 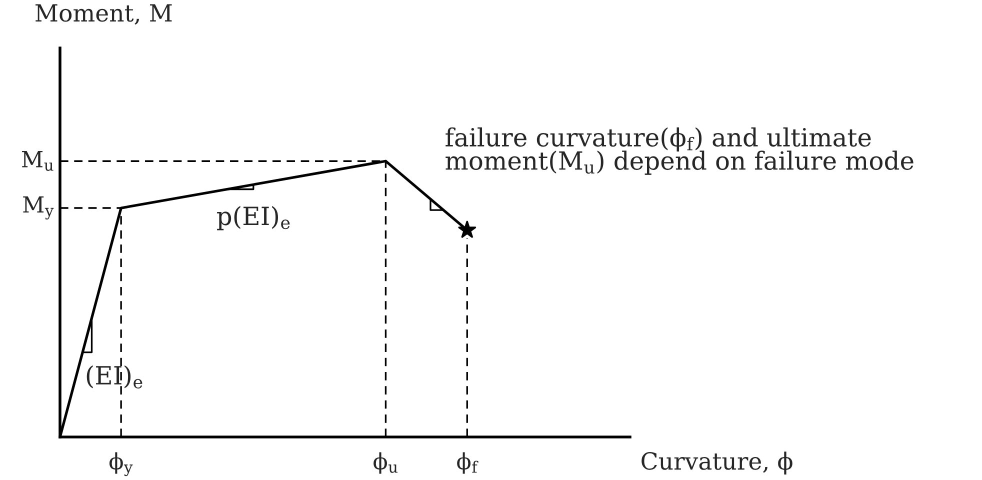 What do you see at coordinates (121, 464) in the screenshot?
I see `x-tick-label: ϕ$_{y}$` at bounding box center [121, 464].